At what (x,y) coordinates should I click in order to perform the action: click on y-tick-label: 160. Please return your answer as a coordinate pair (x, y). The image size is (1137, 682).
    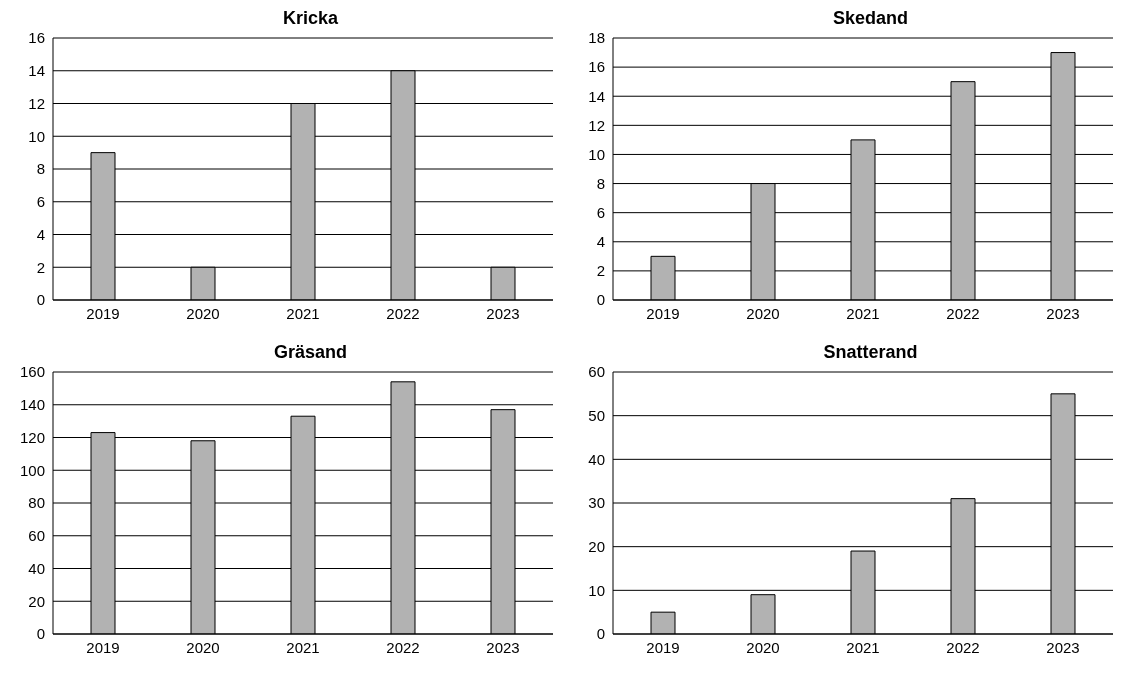
    Looking at the image, I should click on (32, 372).